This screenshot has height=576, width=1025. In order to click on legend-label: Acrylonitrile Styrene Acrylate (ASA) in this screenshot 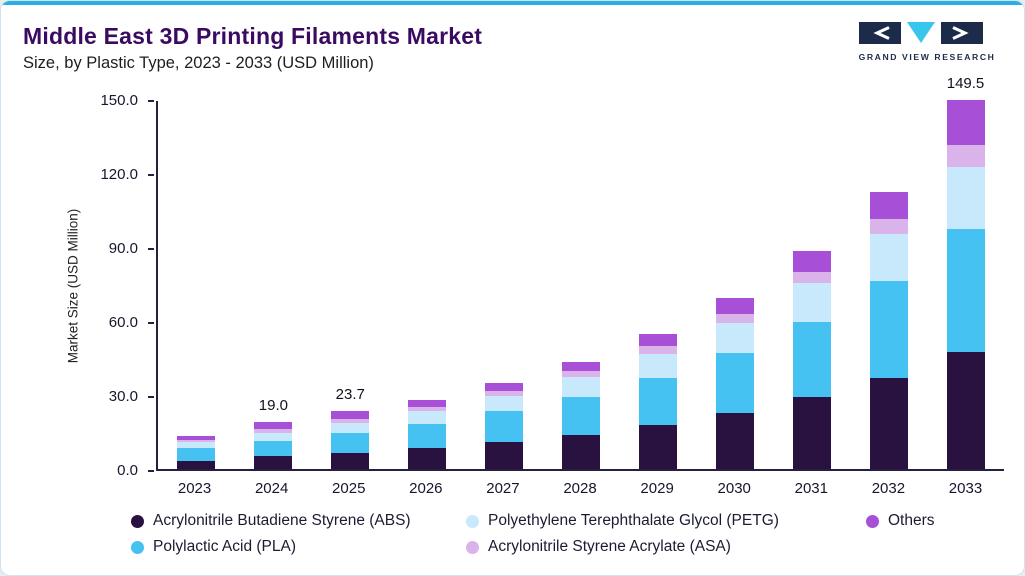, I will do `click(609, 546)`.